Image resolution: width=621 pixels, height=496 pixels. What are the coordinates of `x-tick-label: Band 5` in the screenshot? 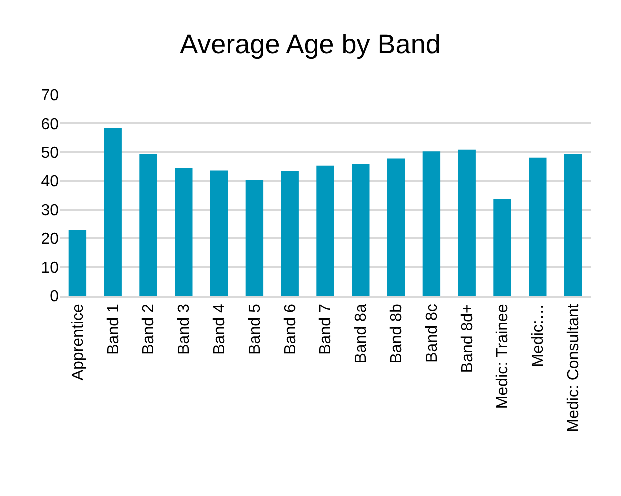 It's located at (255, 329).